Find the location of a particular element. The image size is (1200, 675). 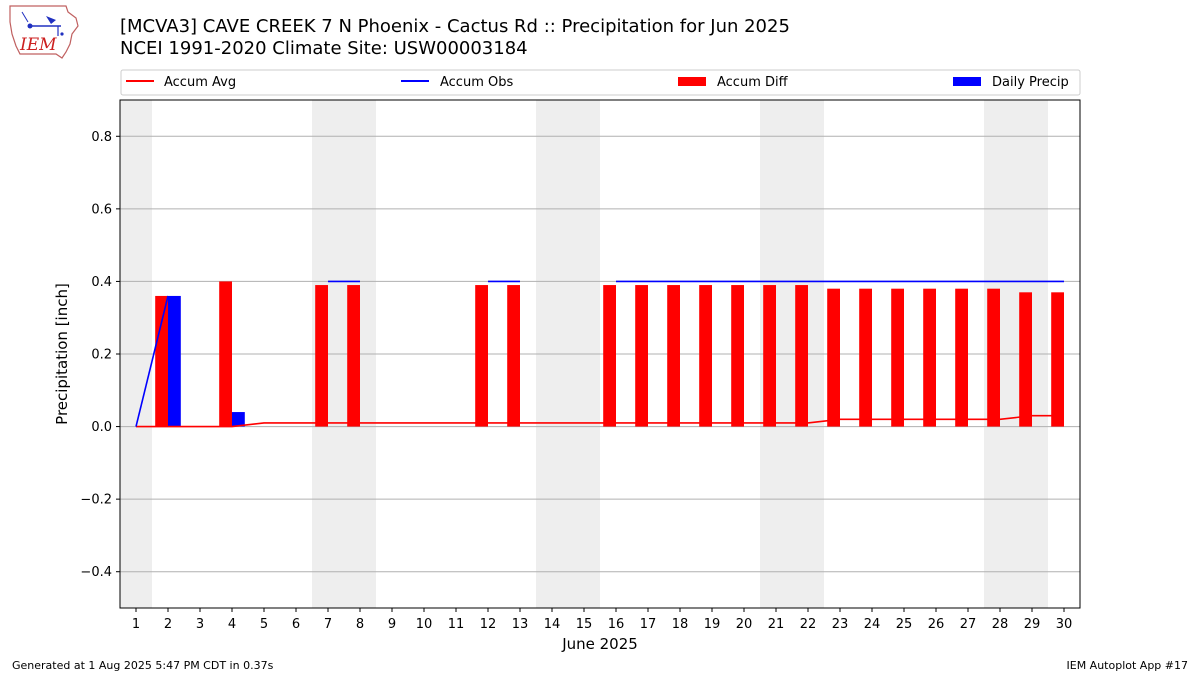

legend-label: Accum Obs is located at coordinates (476, 82).